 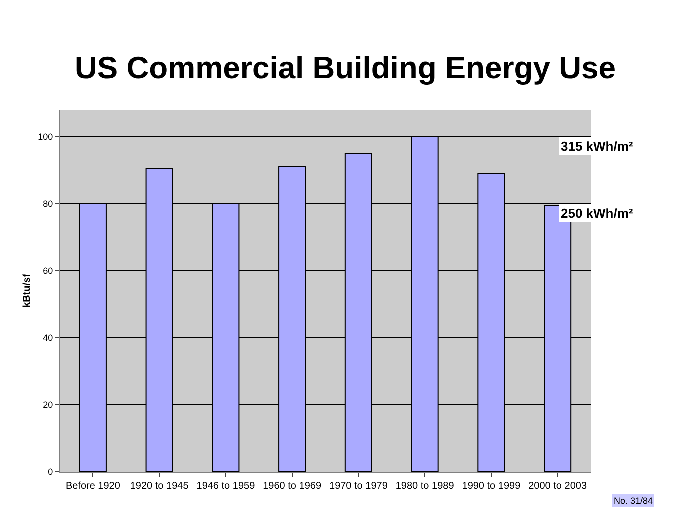 What do you see at coordinates (51, 472) in the screenshot?
I see `y-tick-label: 0` at bounding box center [51, 472].